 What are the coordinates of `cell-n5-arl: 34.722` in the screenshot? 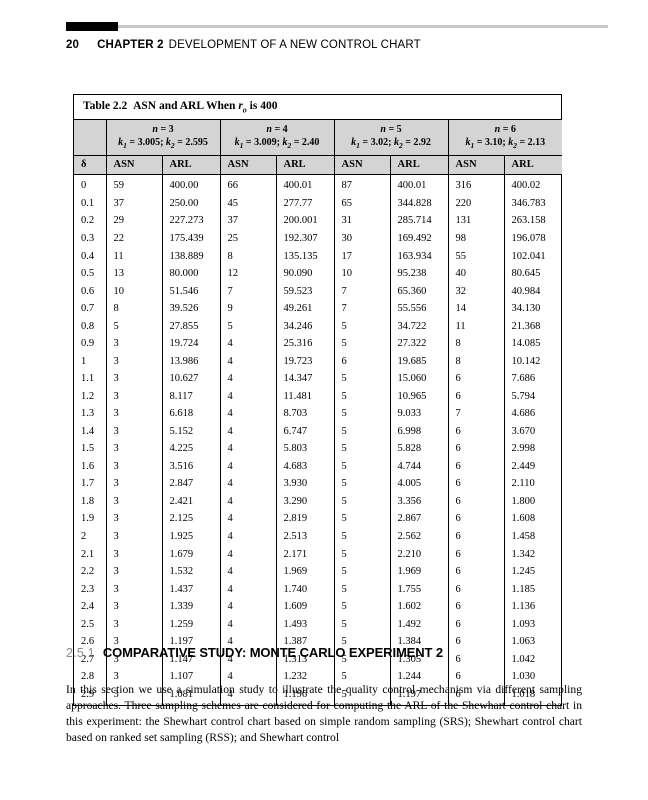 It's located at (419, 326).